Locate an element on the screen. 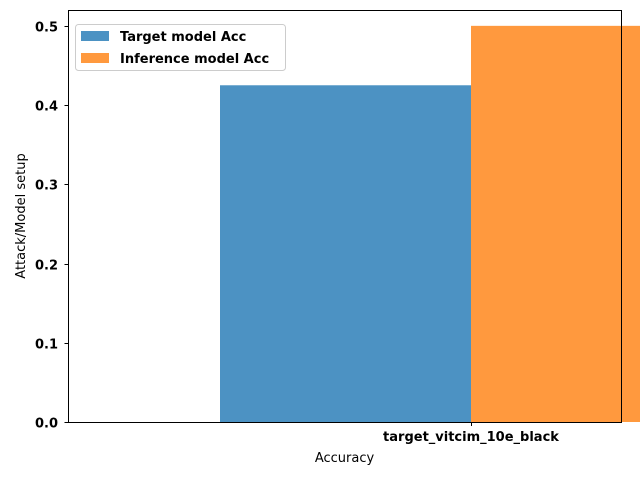 The image size is (640, 480). legend-label: Inference model Acc is located at coordinates (194, 59).